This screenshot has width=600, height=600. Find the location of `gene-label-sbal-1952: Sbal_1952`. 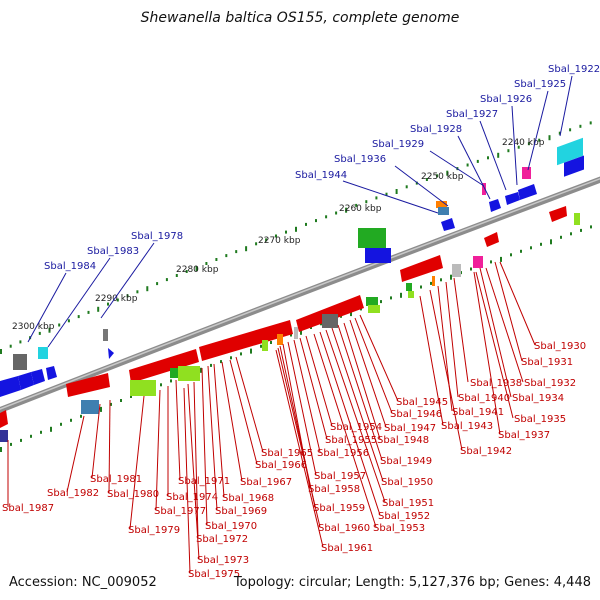

gene-label-sbal-1952: Sbal_1952 is located at coordinates (404, 516).